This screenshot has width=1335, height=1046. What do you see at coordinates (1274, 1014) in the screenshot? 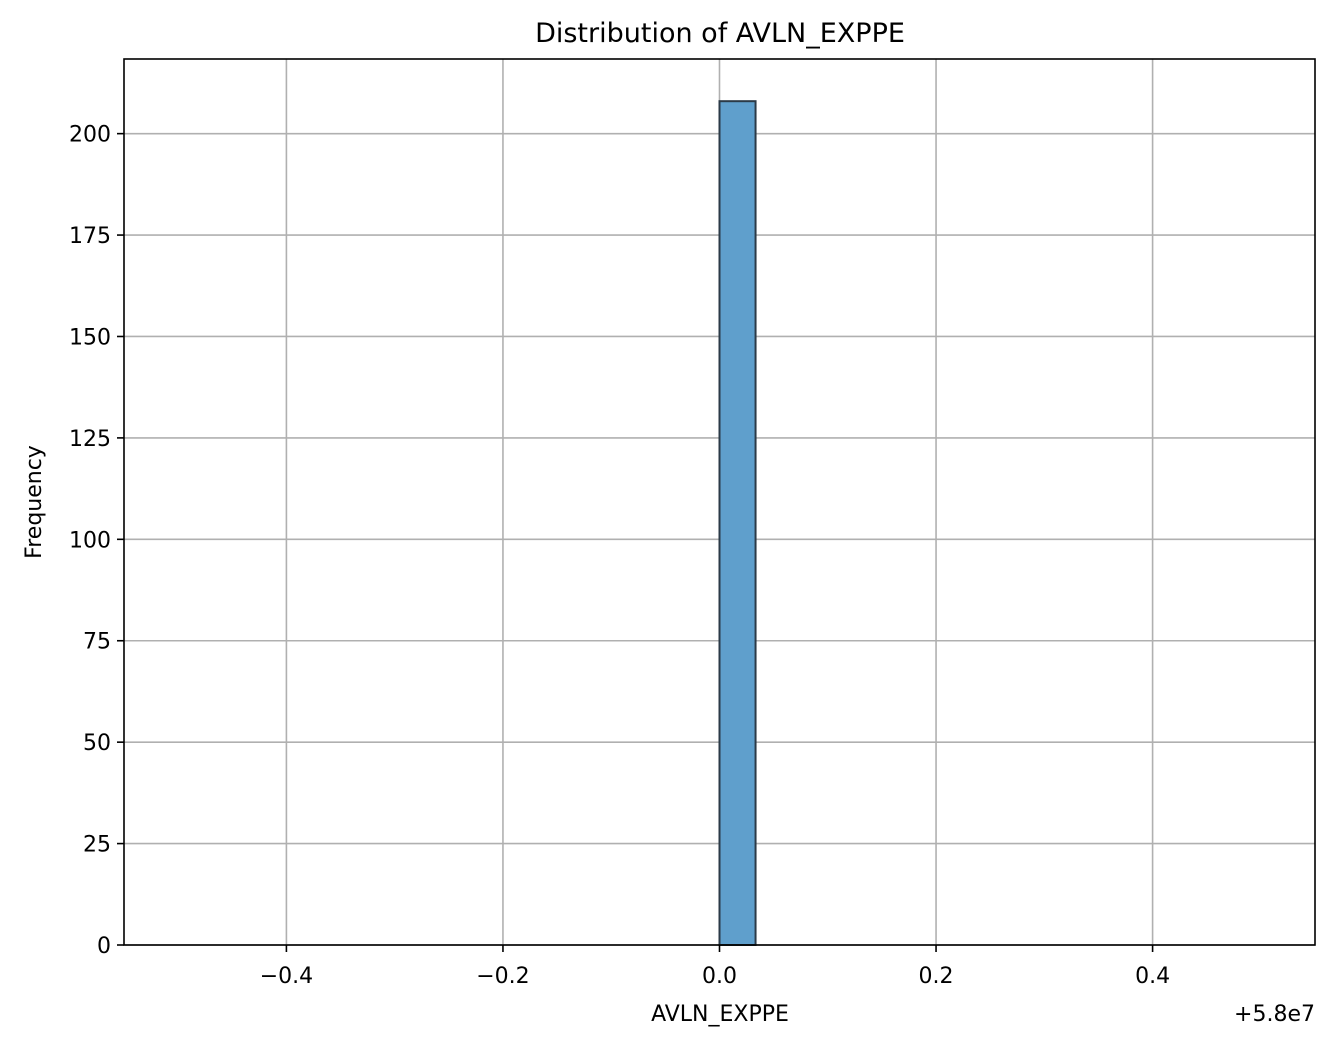
I see `x-axis-offset-text: +5.8e7` at bounding box center [1274, 1014].